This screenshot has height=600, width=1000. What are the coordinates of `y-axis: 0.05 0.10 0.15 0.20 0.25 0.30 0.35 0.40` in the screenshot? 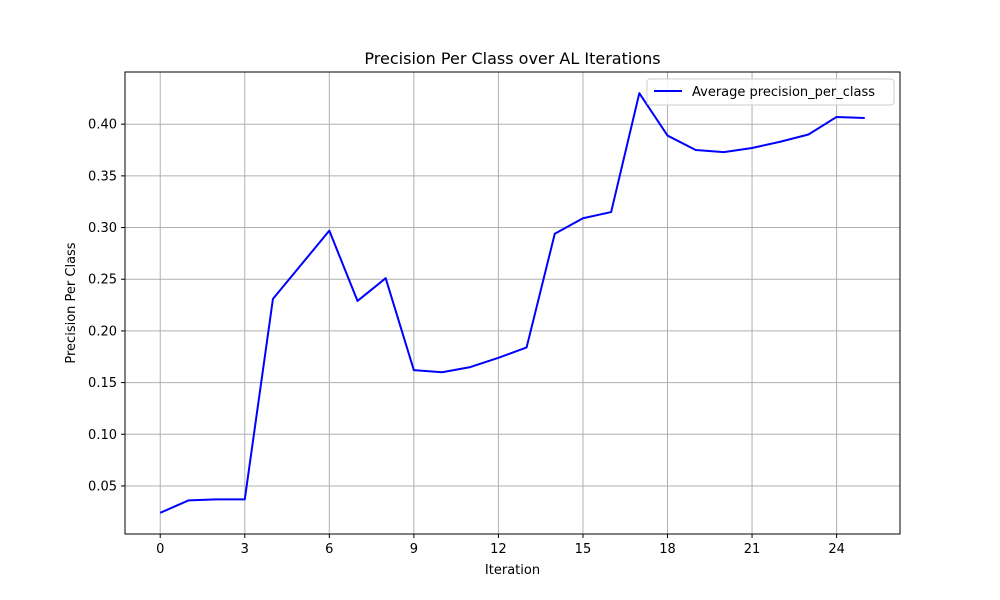 It's located at (106, 306).